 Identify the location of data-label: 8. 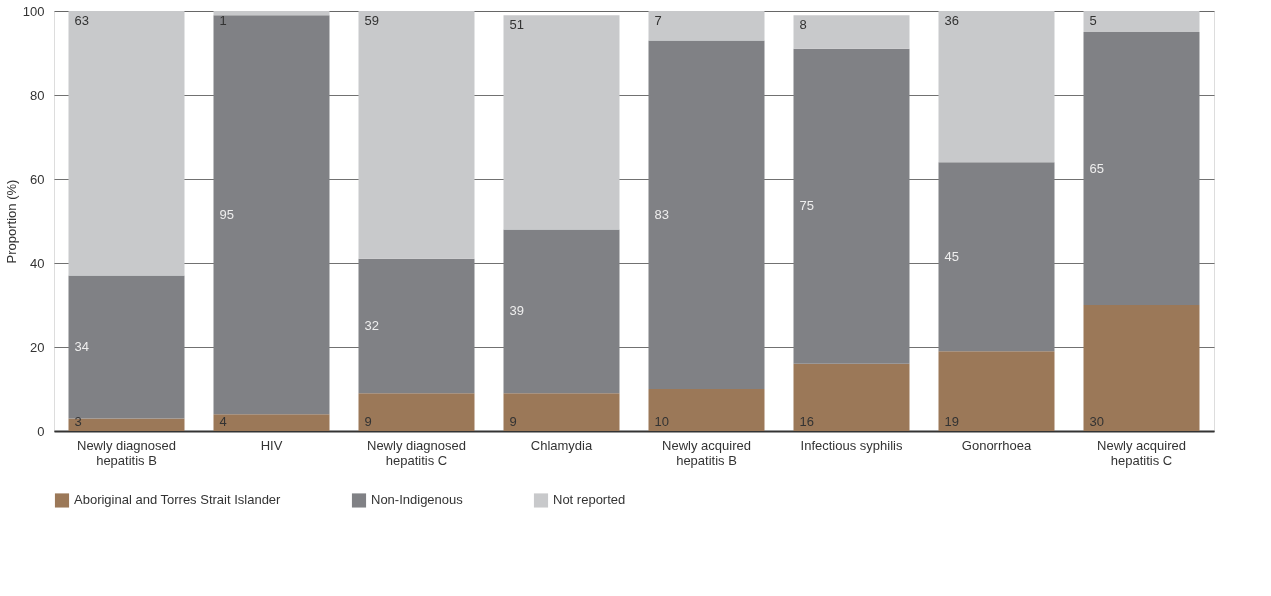
(803, 25).